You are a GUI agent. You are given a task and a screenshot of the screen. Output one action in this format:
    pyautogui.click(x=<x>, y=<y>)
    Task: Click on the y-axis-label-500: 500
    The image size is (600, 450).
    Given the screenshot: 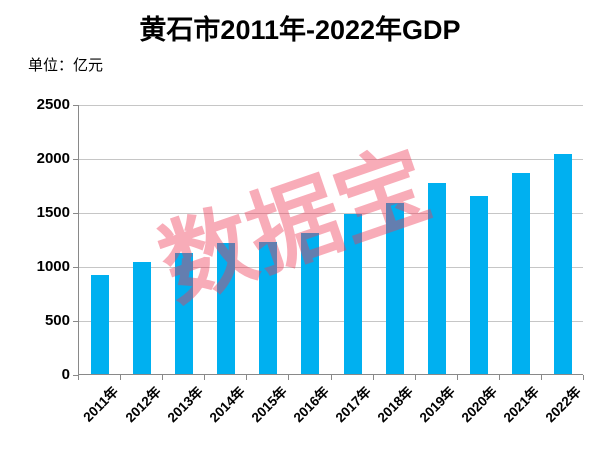 What is the action you would take?
    pyautogui.click(x=57, y=320)
    